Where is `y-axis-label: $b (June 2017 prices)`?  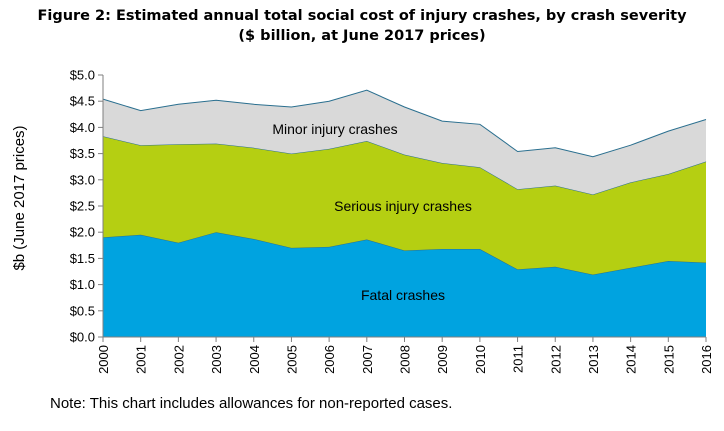
y-axis-label: $b (June 2017 prices) is located at coordinates (19, 197).